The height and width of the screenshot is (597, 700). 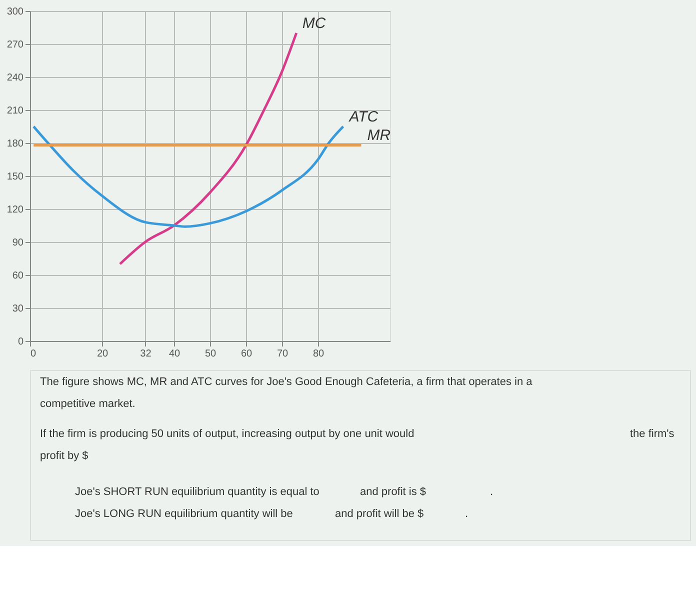 What do you see at coordinates (314, 23) in the screenshot?
I see `series-label: MC` at bounding box center [314, 23].